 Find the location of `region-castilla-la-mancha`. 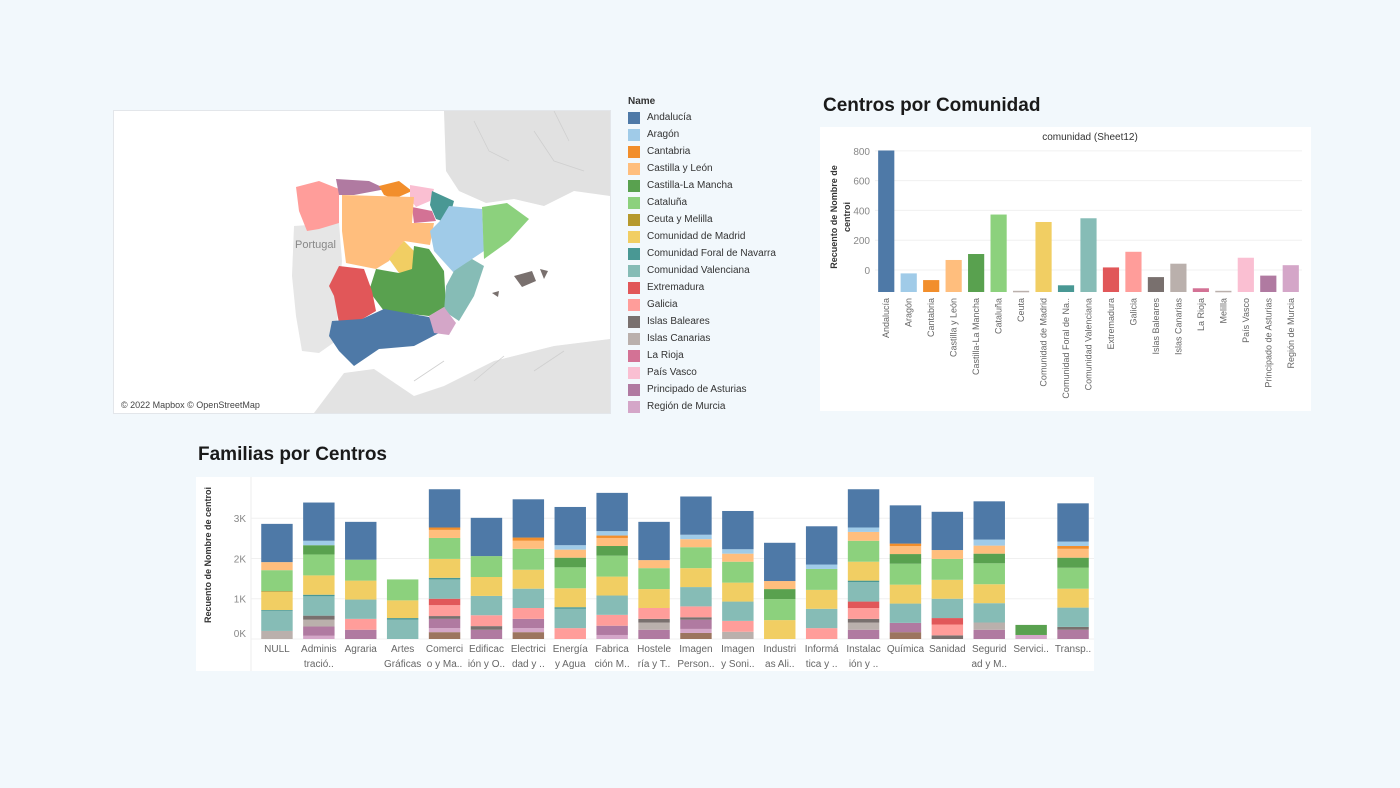

region-castilla-la-mancha is located at coordinates (407, 281).